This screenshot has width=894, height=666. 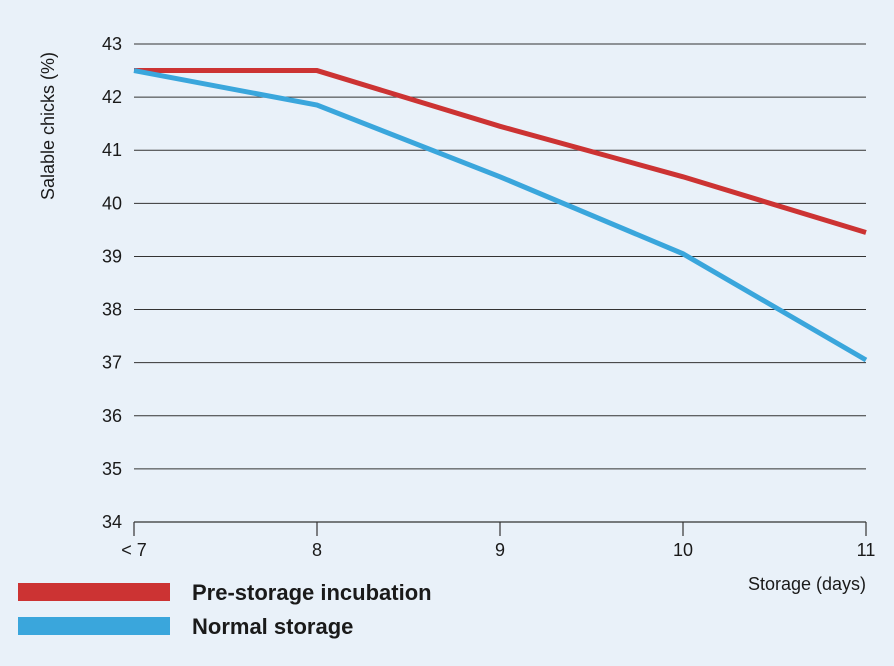 What do you see at coordinates (112, 150) in the screenshot?
I see `y-tick-label: 41` at bounding box center [112, 150].